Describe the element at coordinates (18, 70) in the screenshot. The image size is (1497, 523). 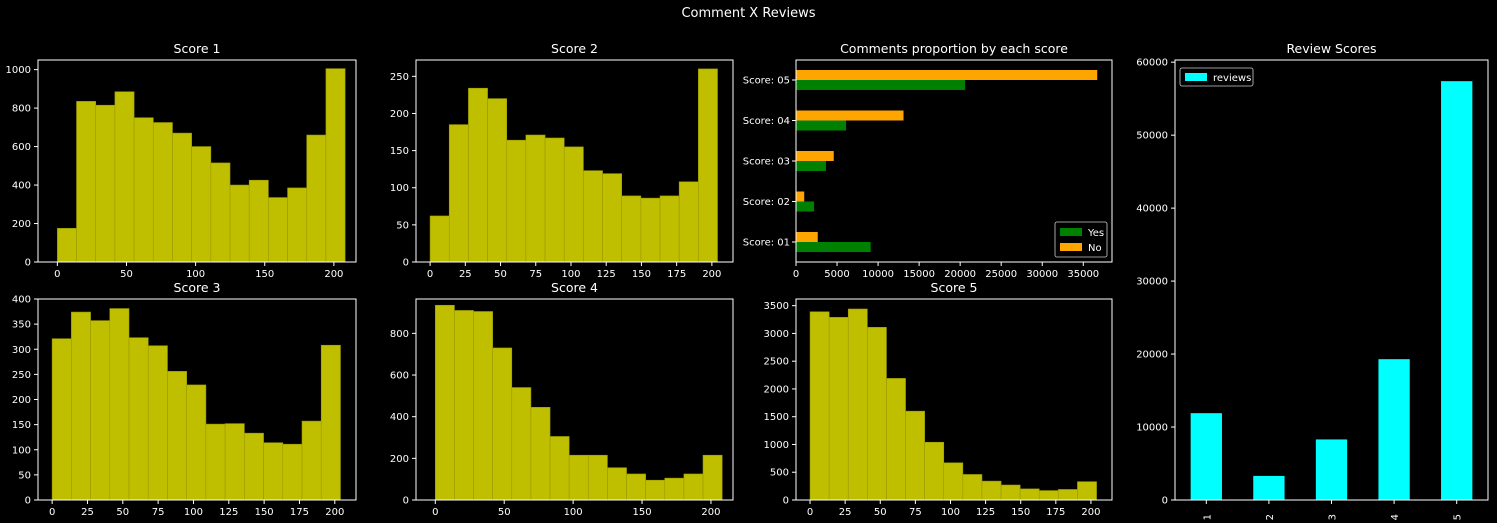
I see `y-tick-label: 1000` at that location.